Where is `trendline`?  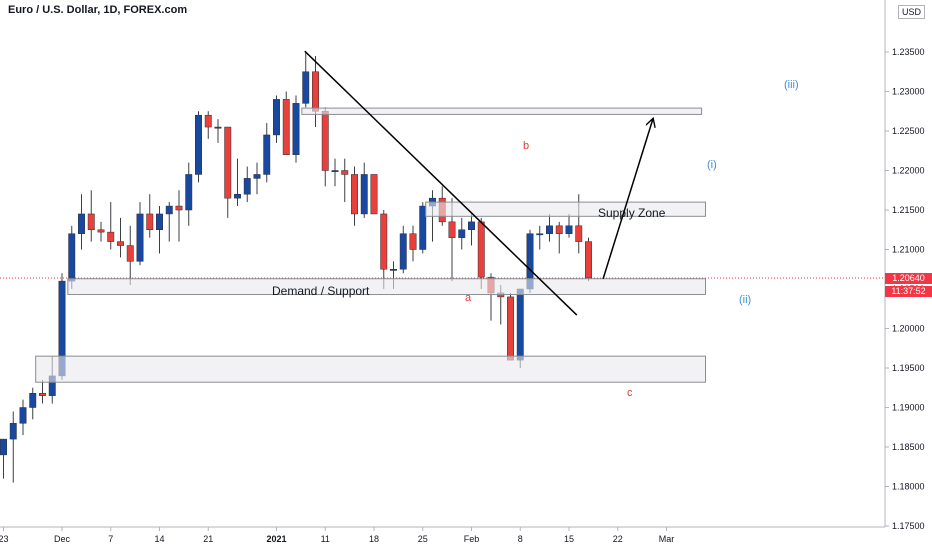
trendline is located at coordinates (441, 183).